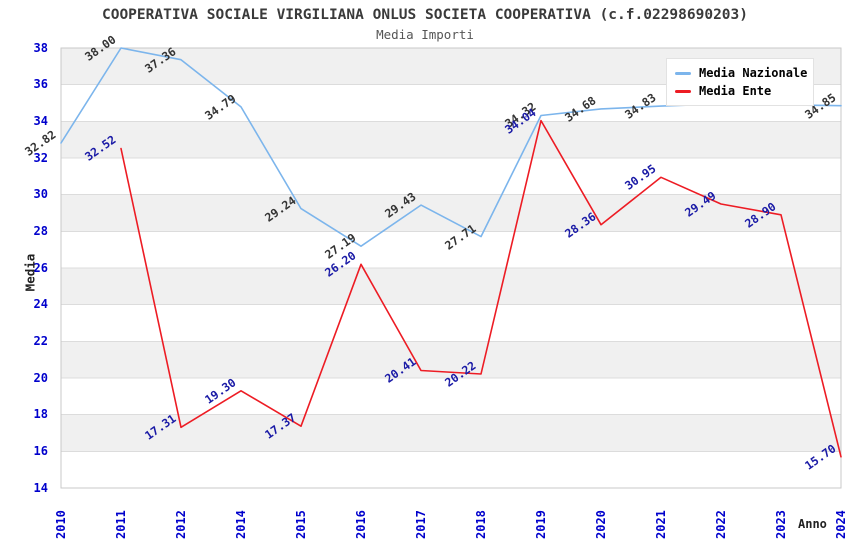 This screenshot has width=850, height=550. Describe the element at coordinates (40, 157) in the screenshot. I see `y-tick-label: 32` at that location.